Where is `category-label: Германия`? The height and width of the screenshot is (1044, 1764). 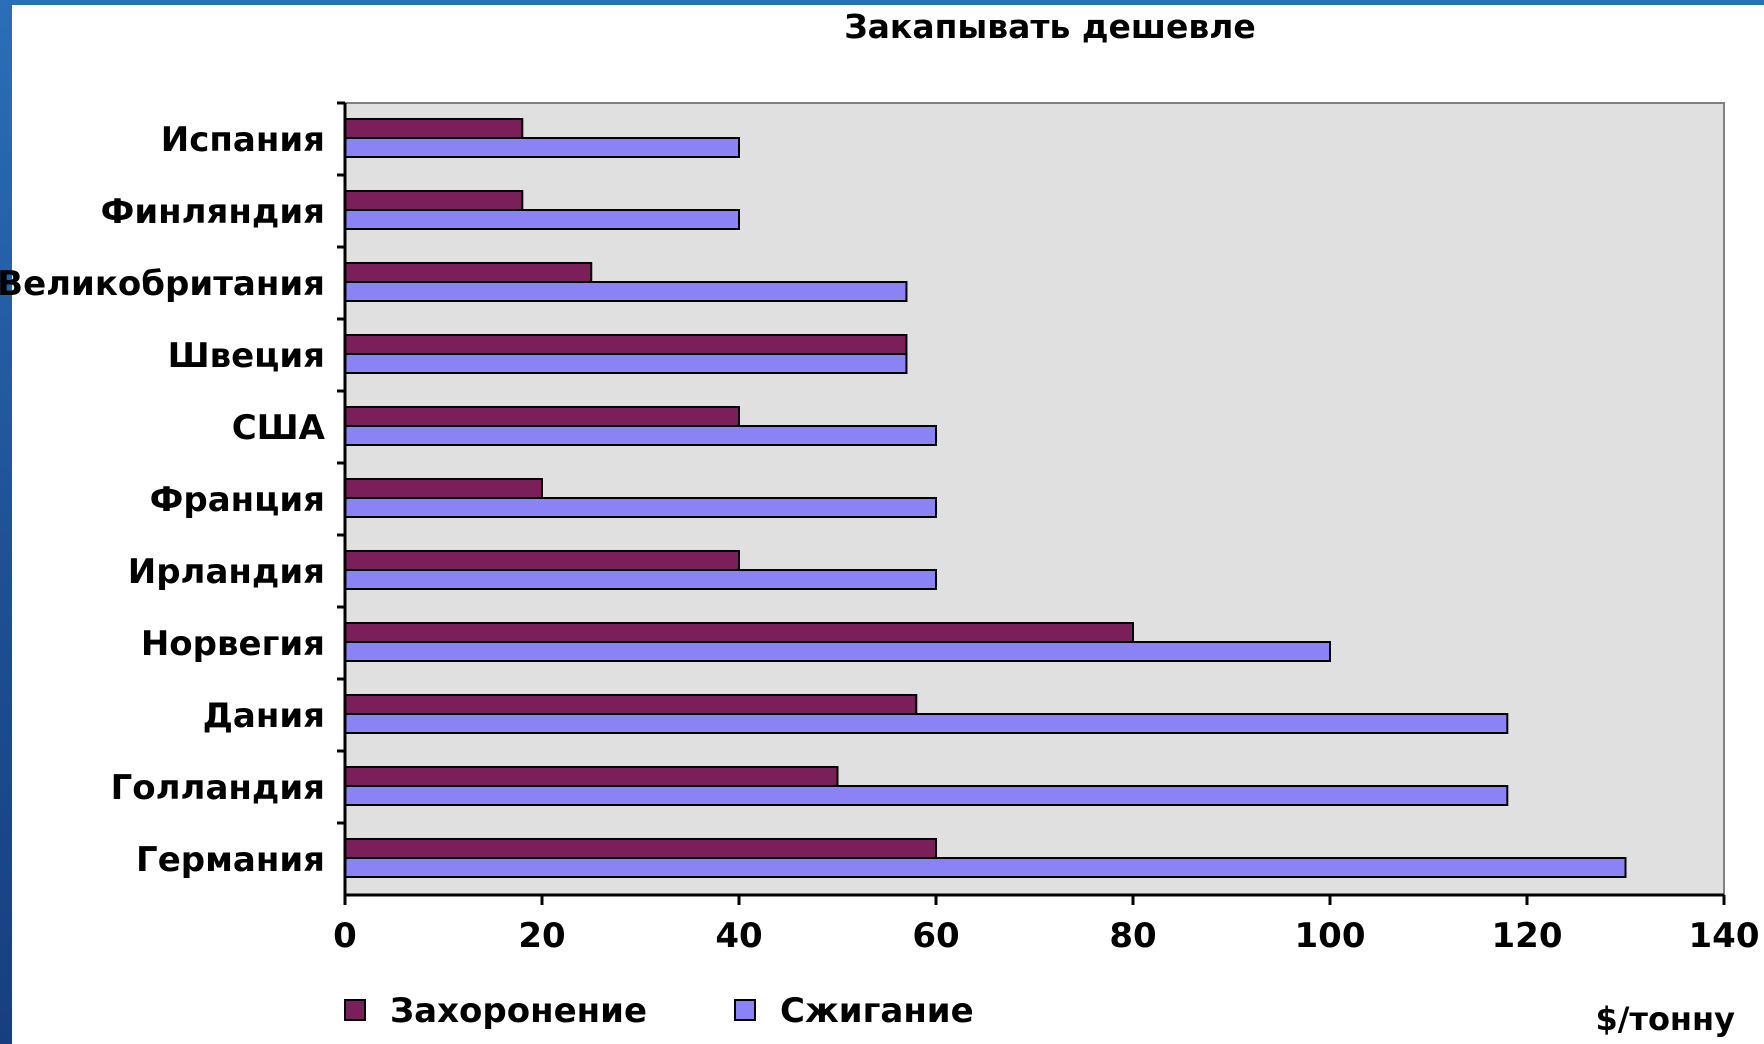 category-label: Германия is located at coordinates (230, 860).